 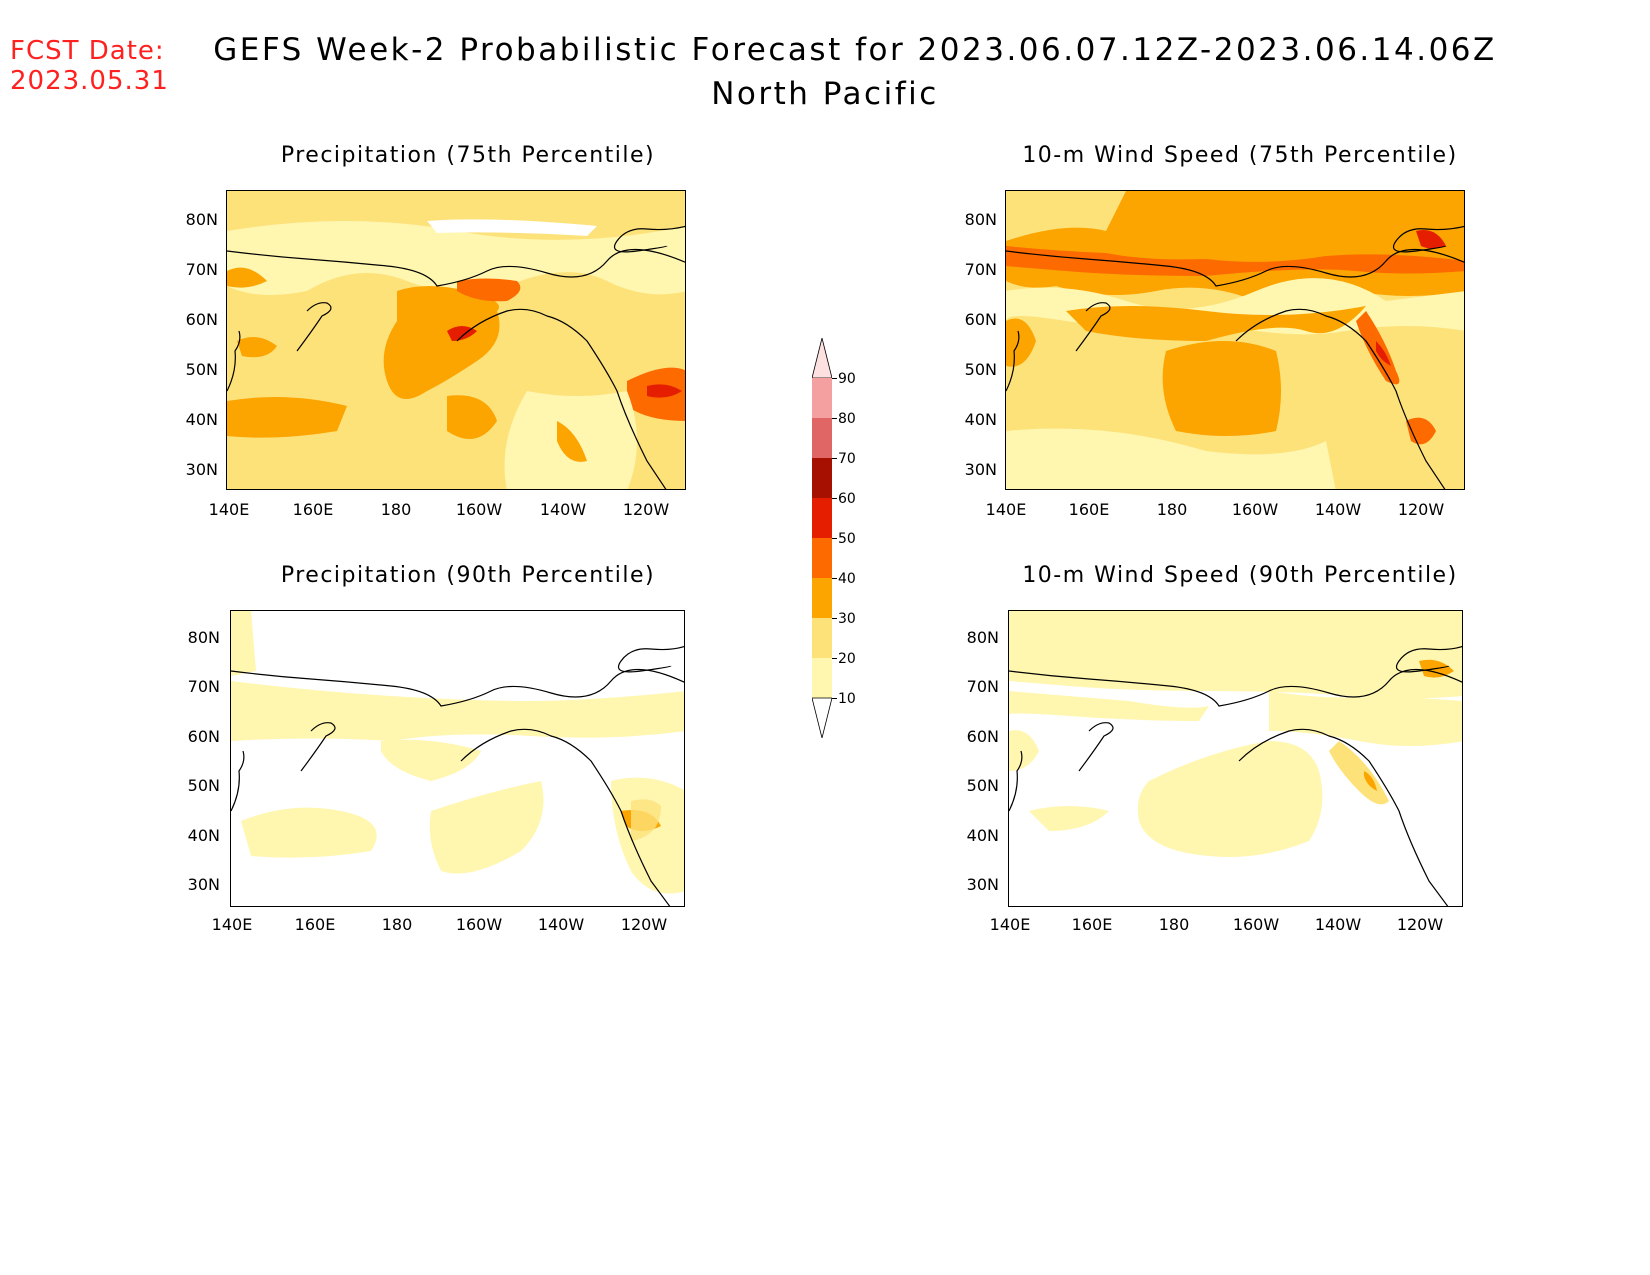 What do you see at coordinates (89, 81) in the screenshot?
I see `fcst-date-value: 2023.05.31` at bounding box center [89, 81].